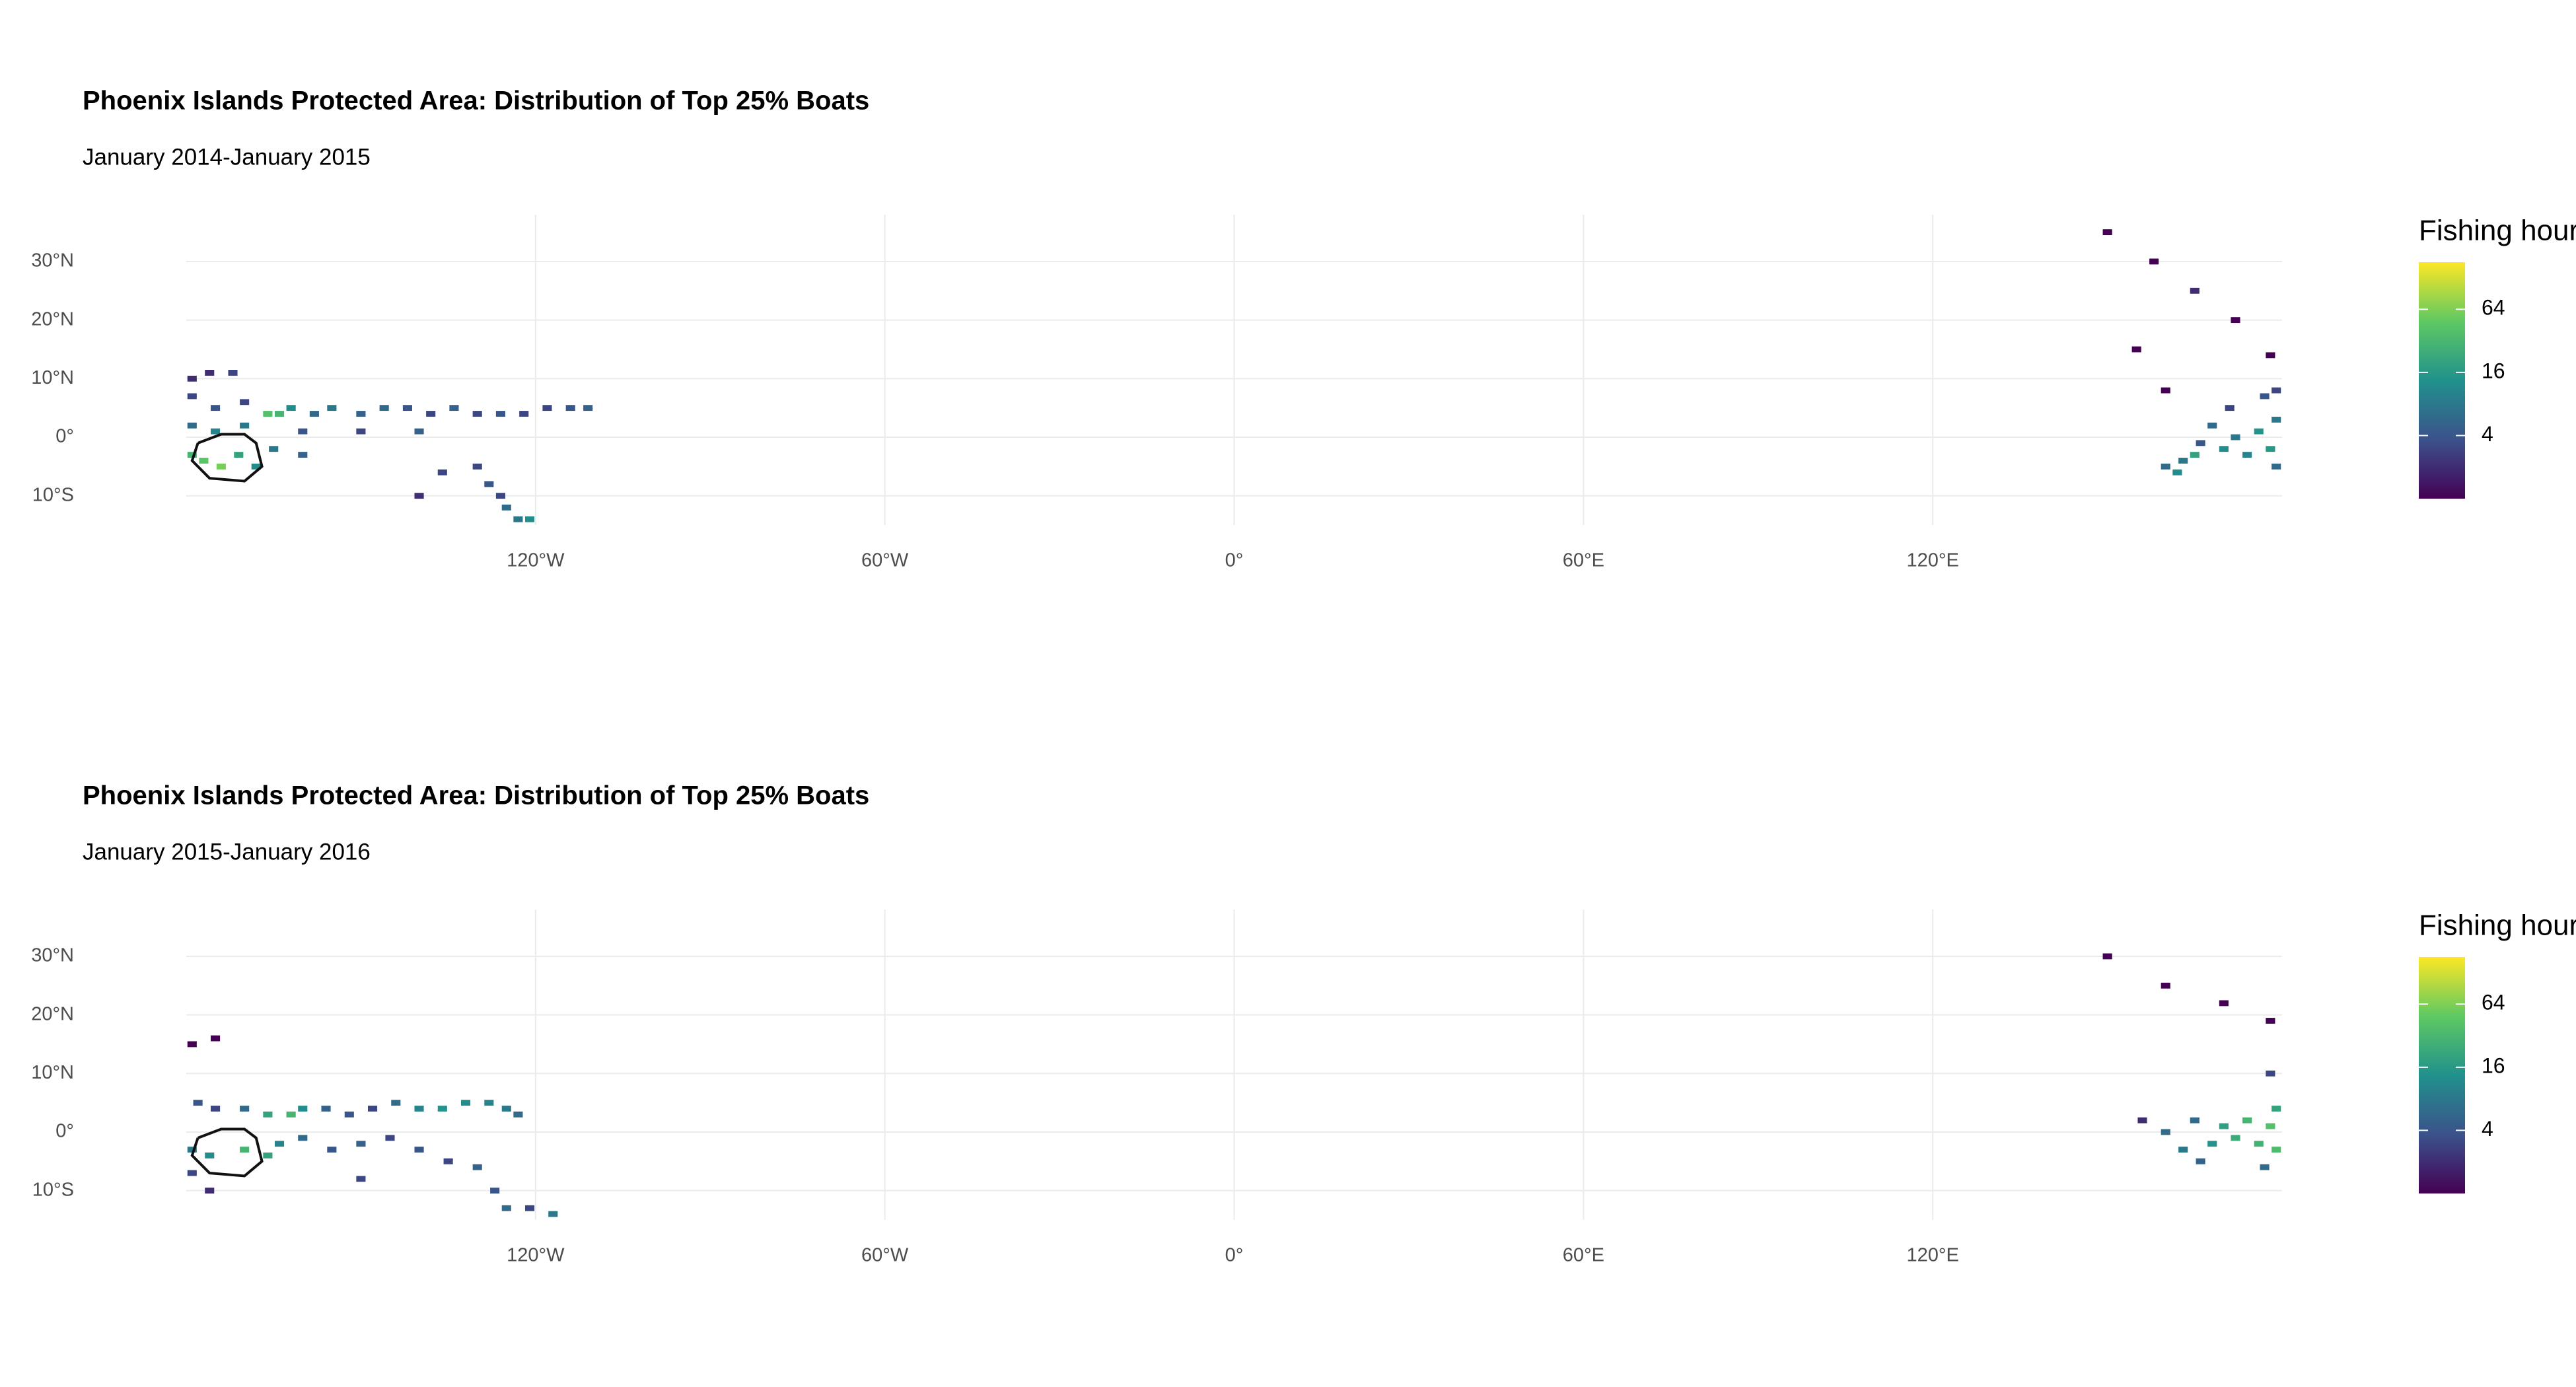 The width and height of the screenshot is (2576, 1387). I want to click on colorbar, so click(2442, 1075).